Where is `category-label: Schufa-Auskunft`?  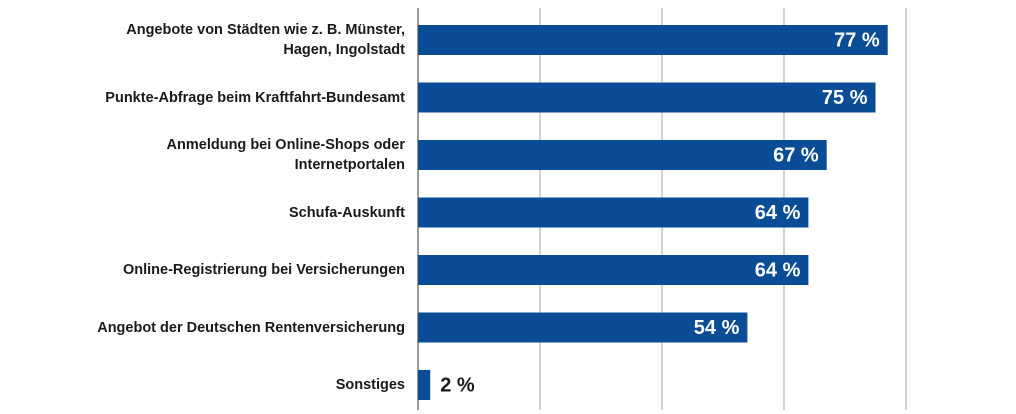 category-label: Schufa-Auskunft is located at coordinates (347, 212).